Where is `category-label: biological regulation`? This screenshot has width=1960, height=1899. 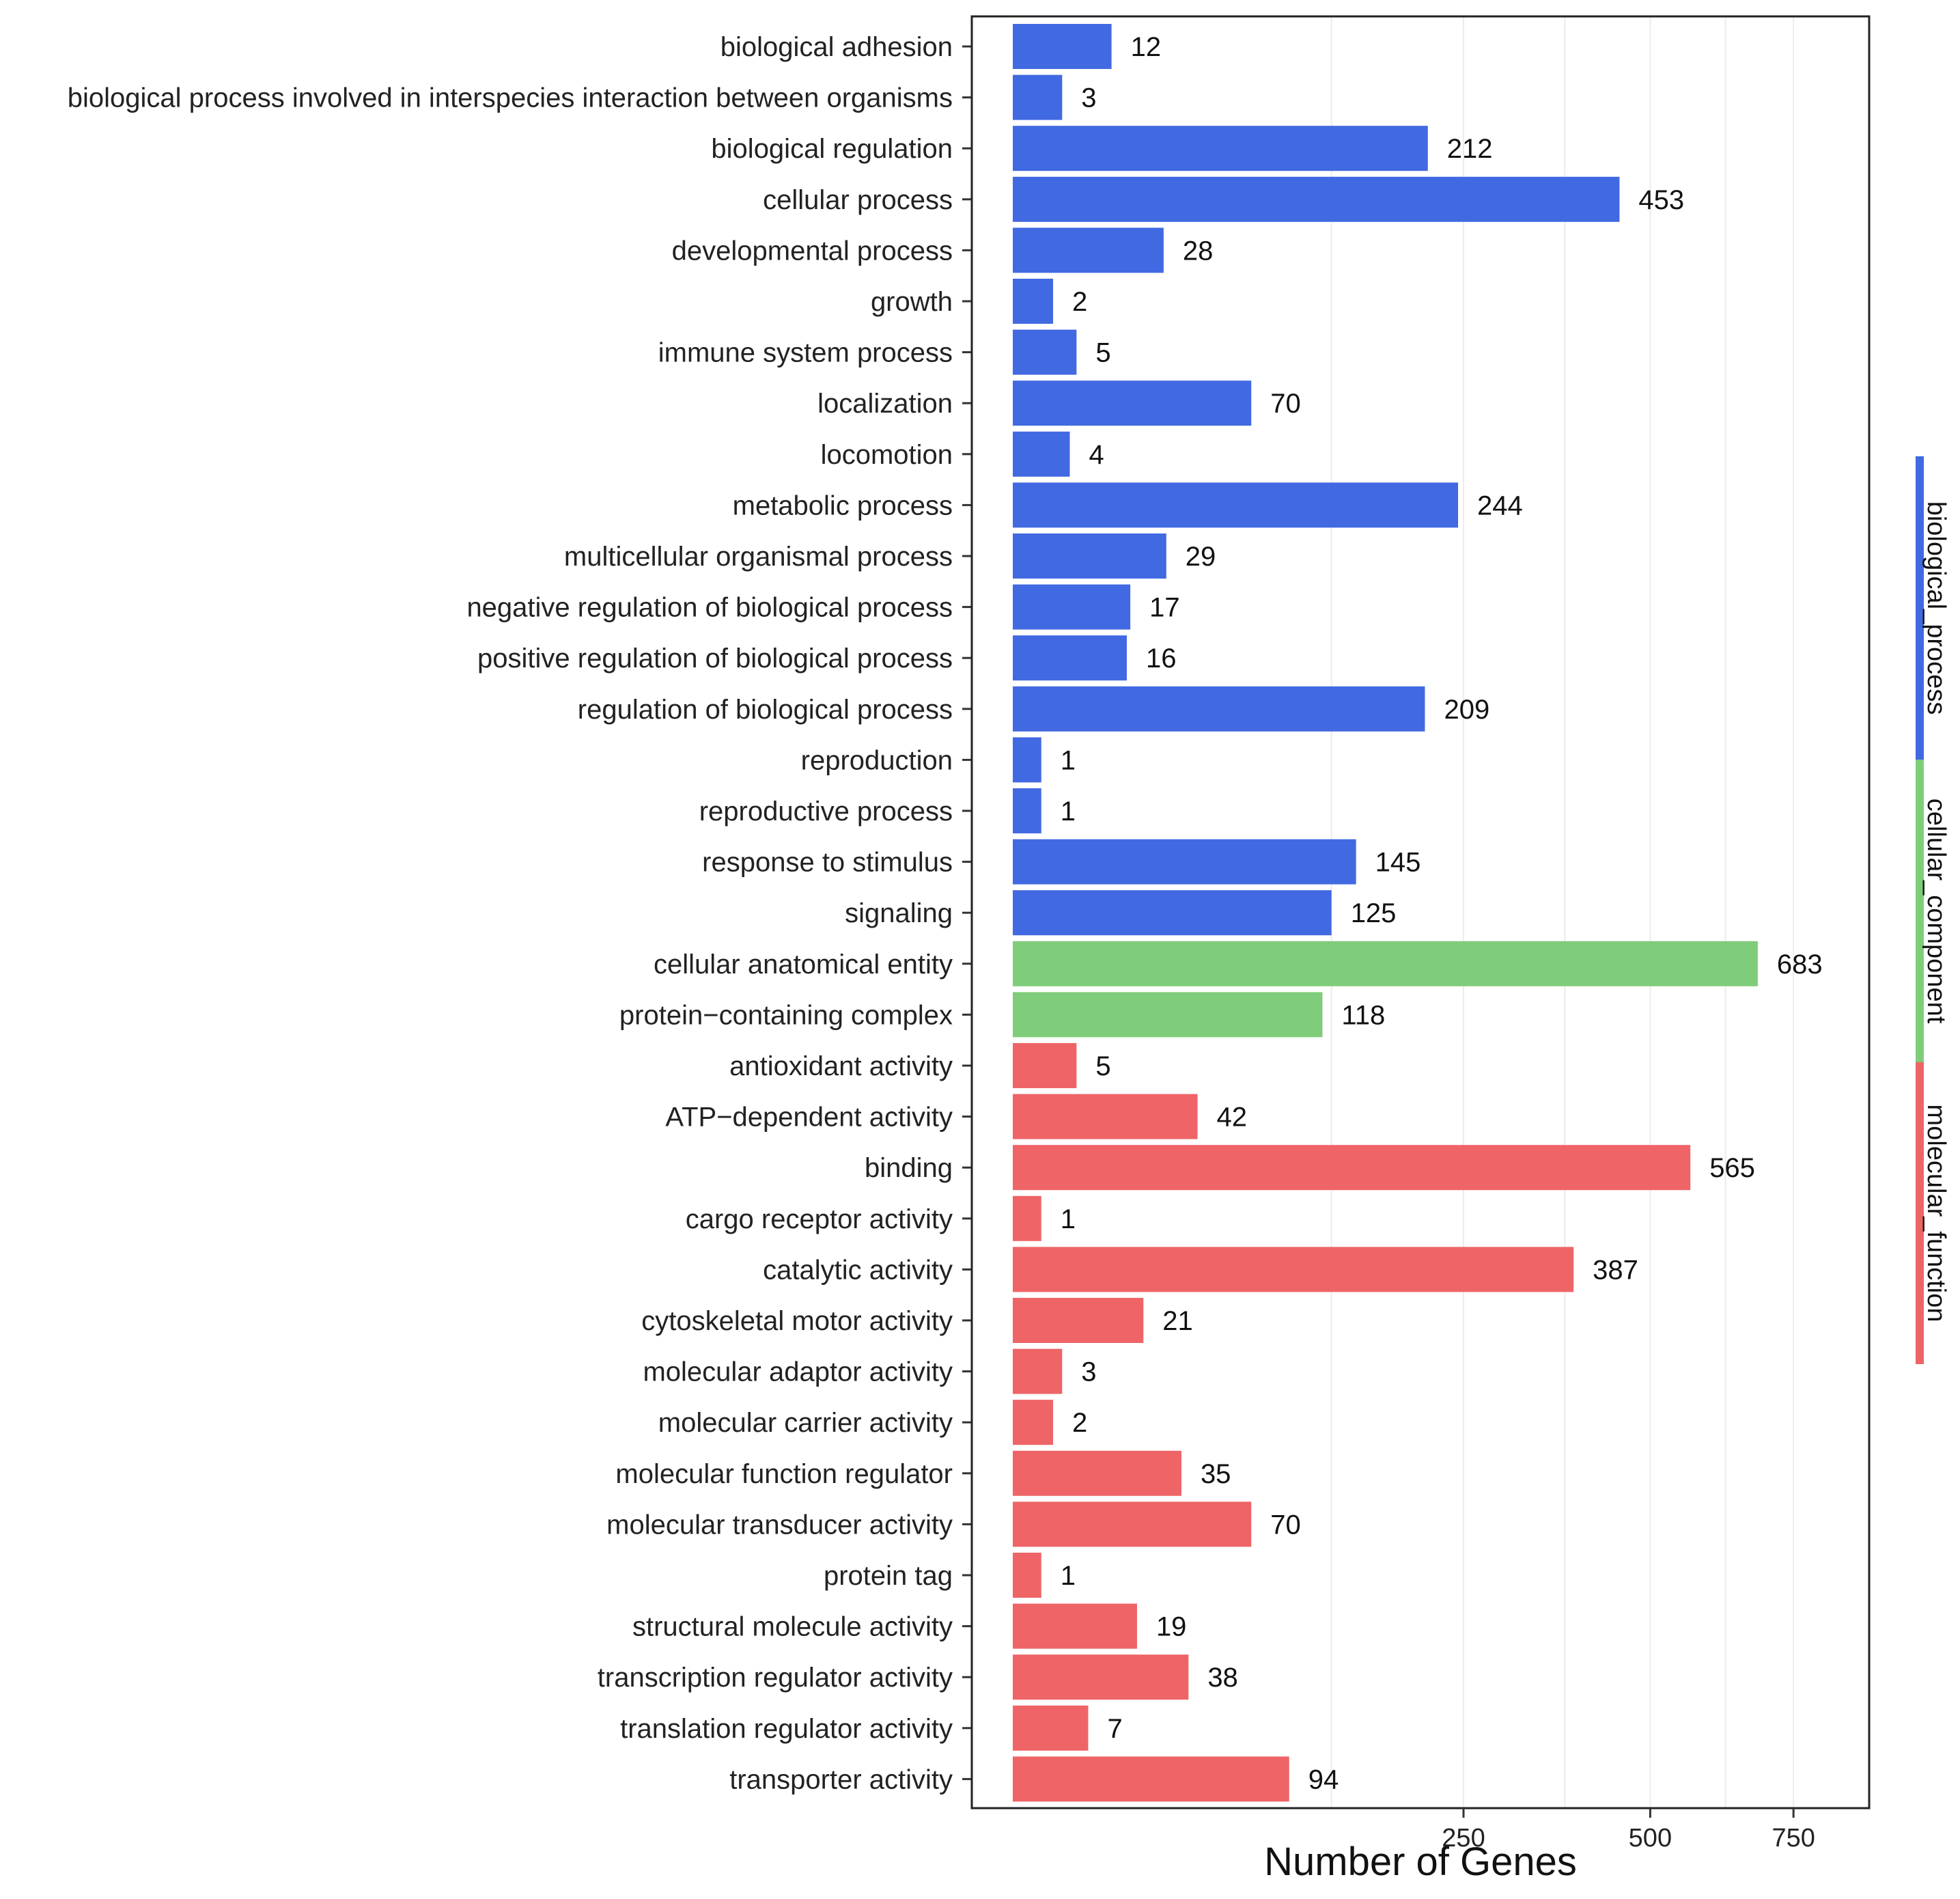
category-label: biological regulation is located at coordinates (832, 149).